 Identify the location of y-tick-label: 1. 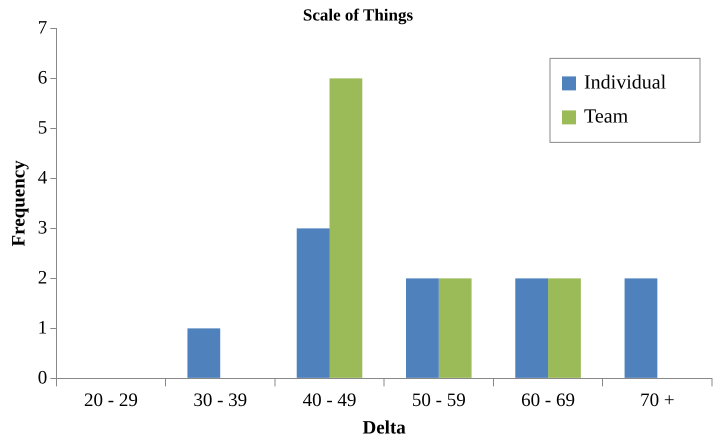
(43, 327).